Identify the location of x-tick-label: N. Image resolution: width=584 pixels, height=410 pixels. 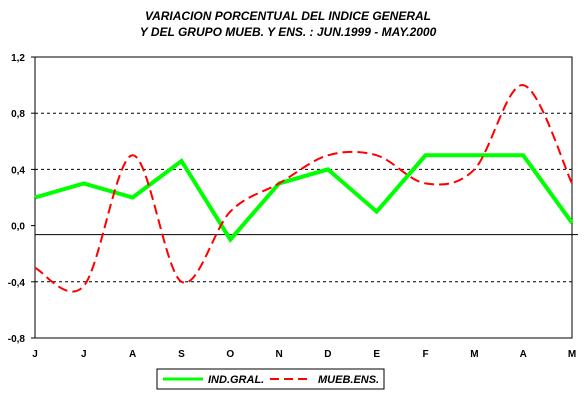
(278, 354).